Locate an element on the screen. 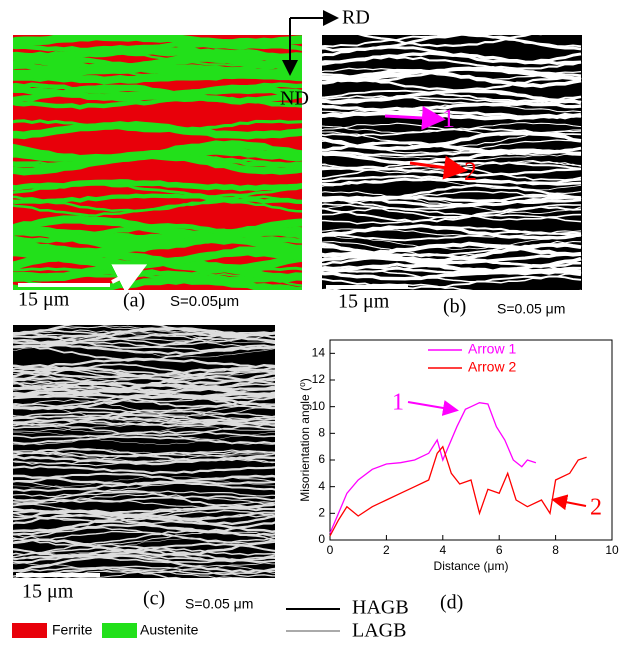 The width and height of the screenshot is (627, 645). panel-label: (b) is located at coordinates (454, 307).